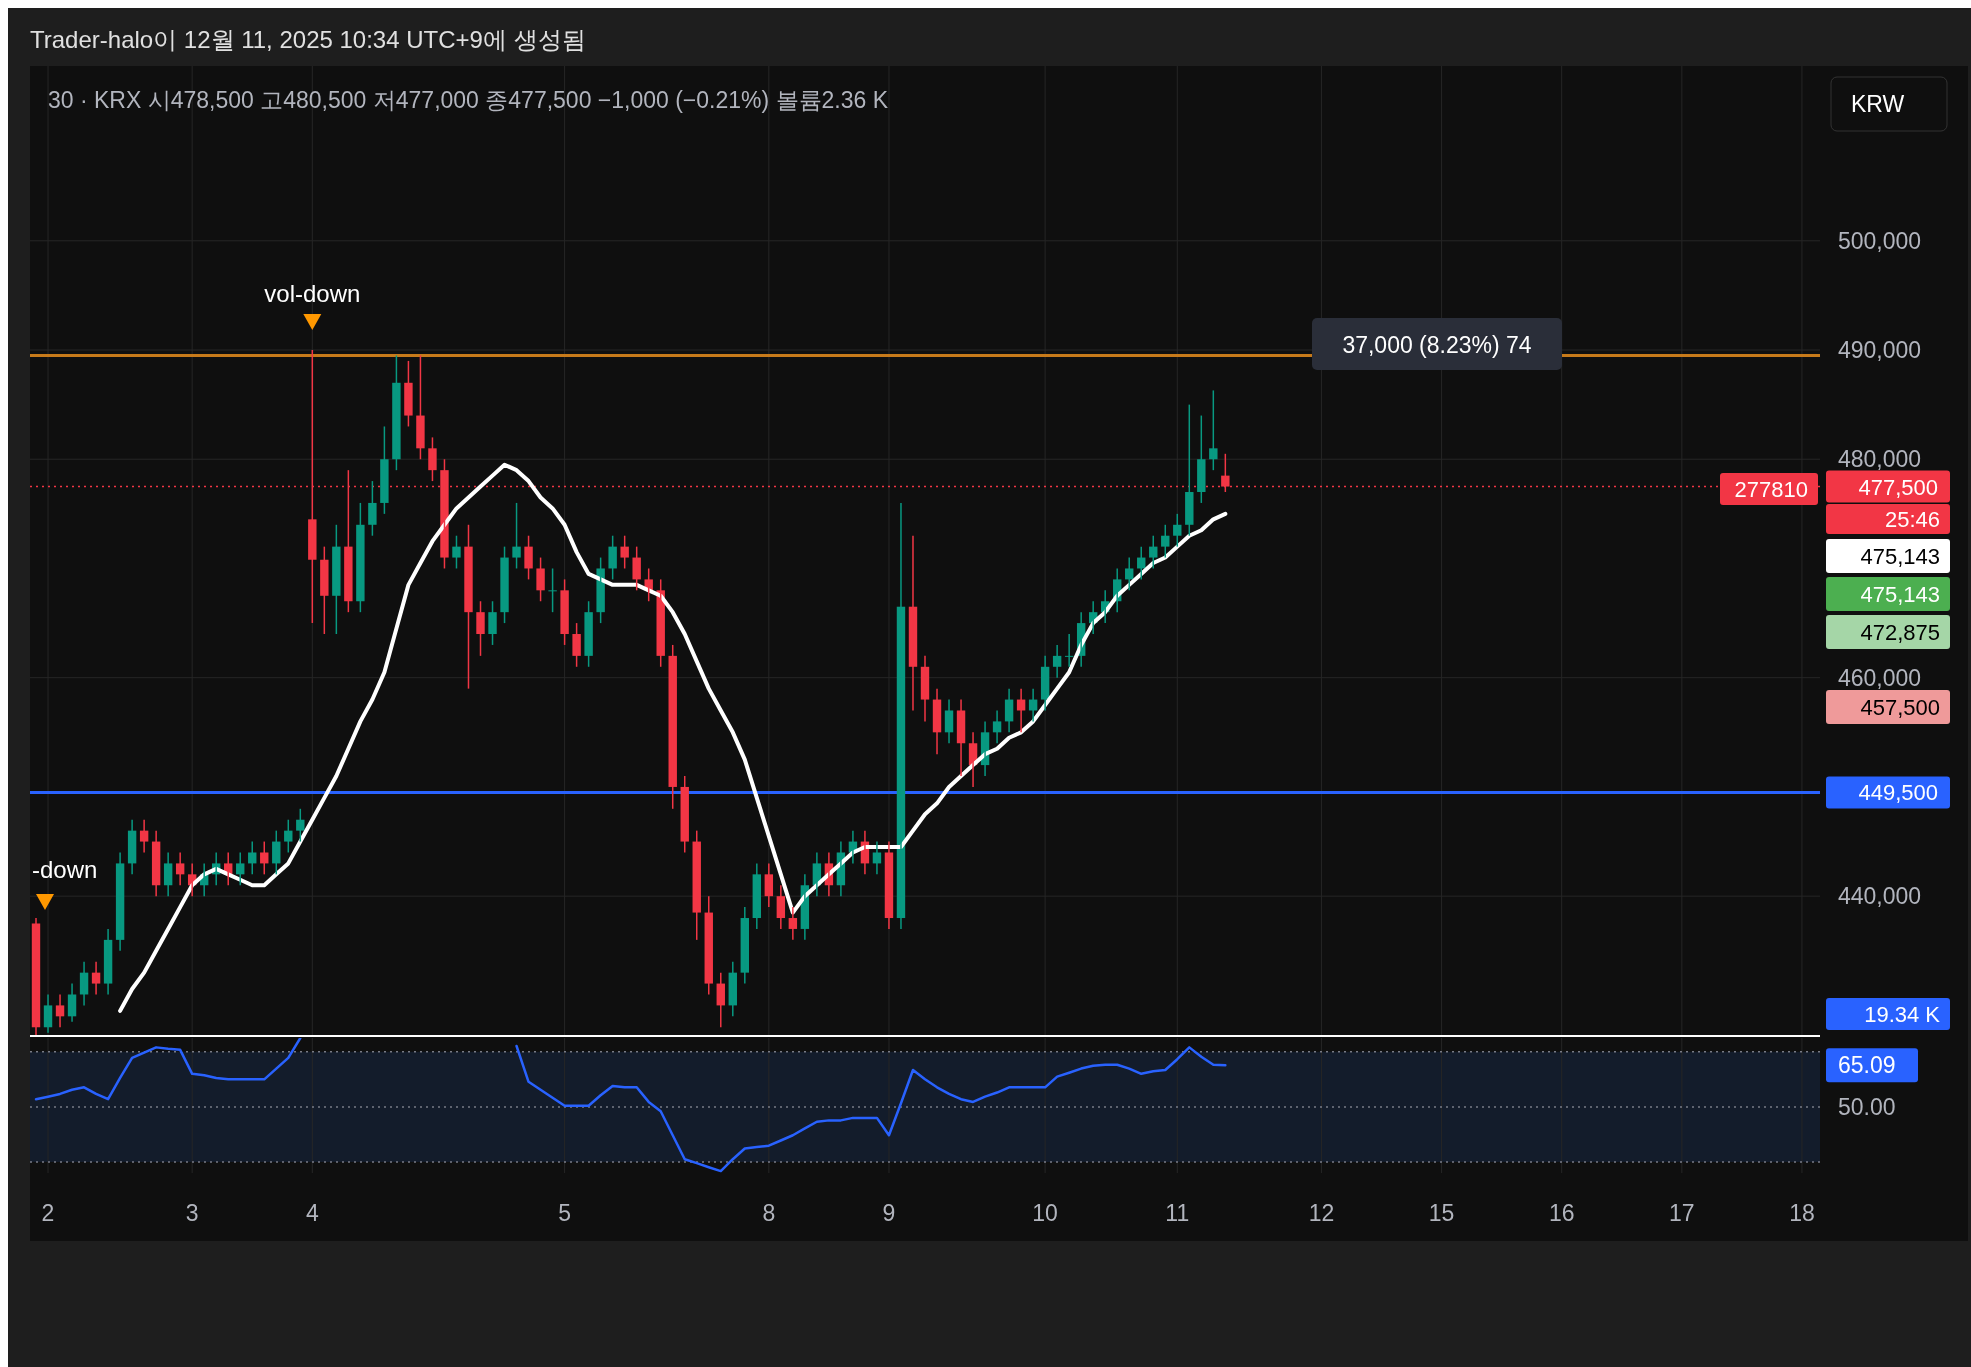 The width and height of the screenshot is (1971, 1367). What do you see at coordinates (889, 1213) in the screenshot?
I see `x-tick-label: 9` at bounding box center [889, 1213].